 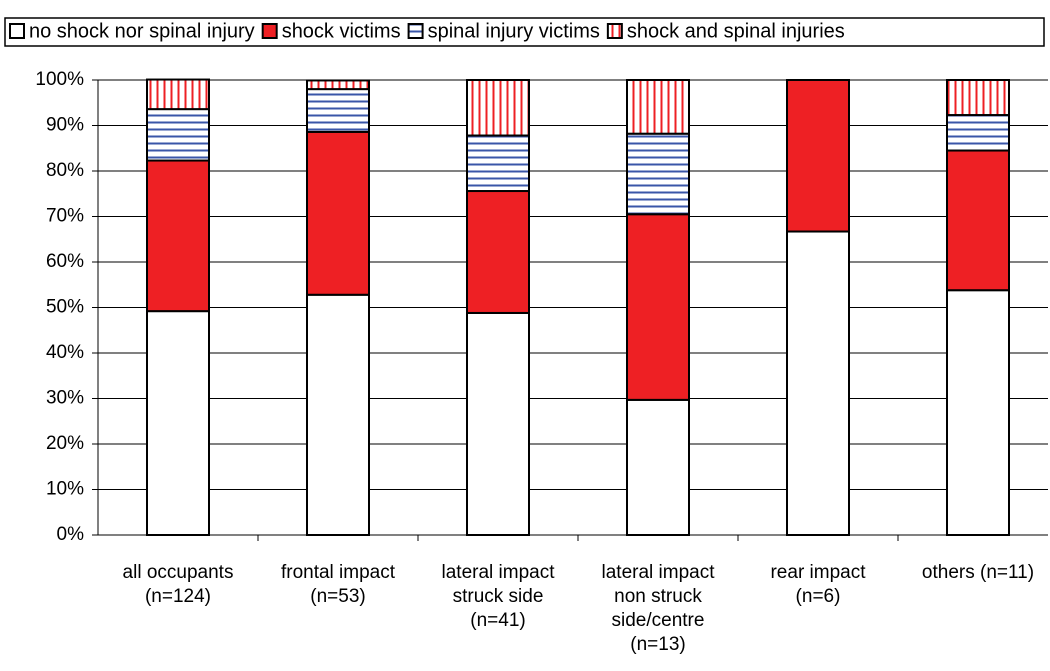 What do you see at coordinates (65, 307) in the screenshot?
I see `y-tick-label: 50%` at bounding box center [65, 307].